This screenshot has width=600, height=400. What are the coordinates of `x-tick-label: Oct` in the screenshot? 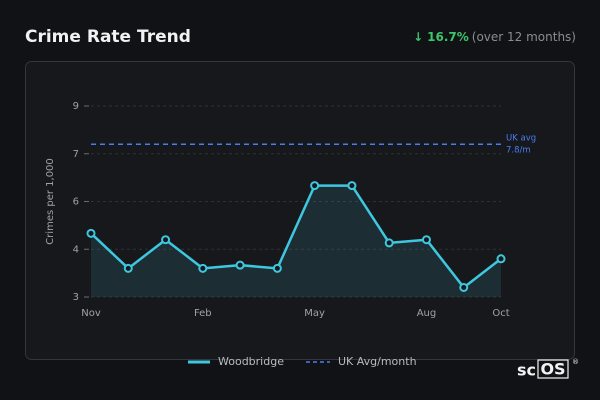 It's located at (500, 313).